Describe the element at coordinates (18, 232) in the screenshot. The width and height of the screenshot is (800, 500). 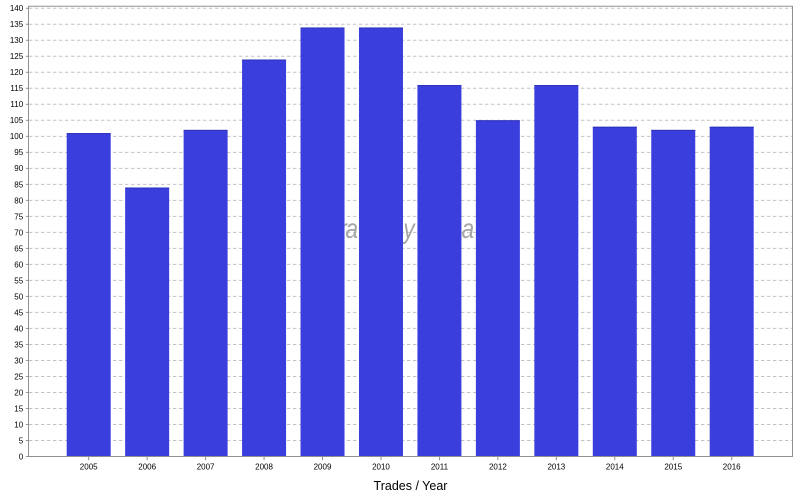
I see `svg-text: 70` at that location.